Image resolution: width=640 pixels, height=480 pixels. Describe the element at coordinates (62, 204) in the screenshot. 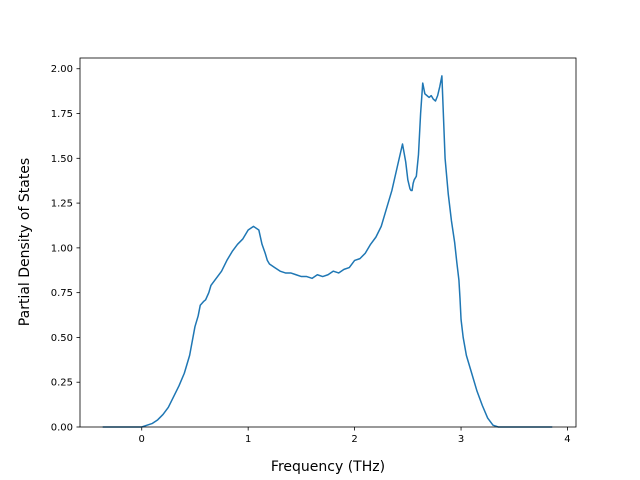

I see `y-tick-label: 1.25` at that location.